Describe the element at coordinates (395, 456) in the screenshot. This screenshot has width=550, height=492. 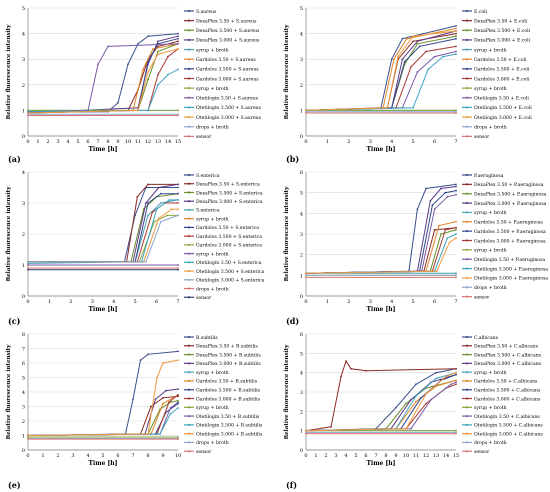
I see `chart-f-xtick-label: 9` at that location.